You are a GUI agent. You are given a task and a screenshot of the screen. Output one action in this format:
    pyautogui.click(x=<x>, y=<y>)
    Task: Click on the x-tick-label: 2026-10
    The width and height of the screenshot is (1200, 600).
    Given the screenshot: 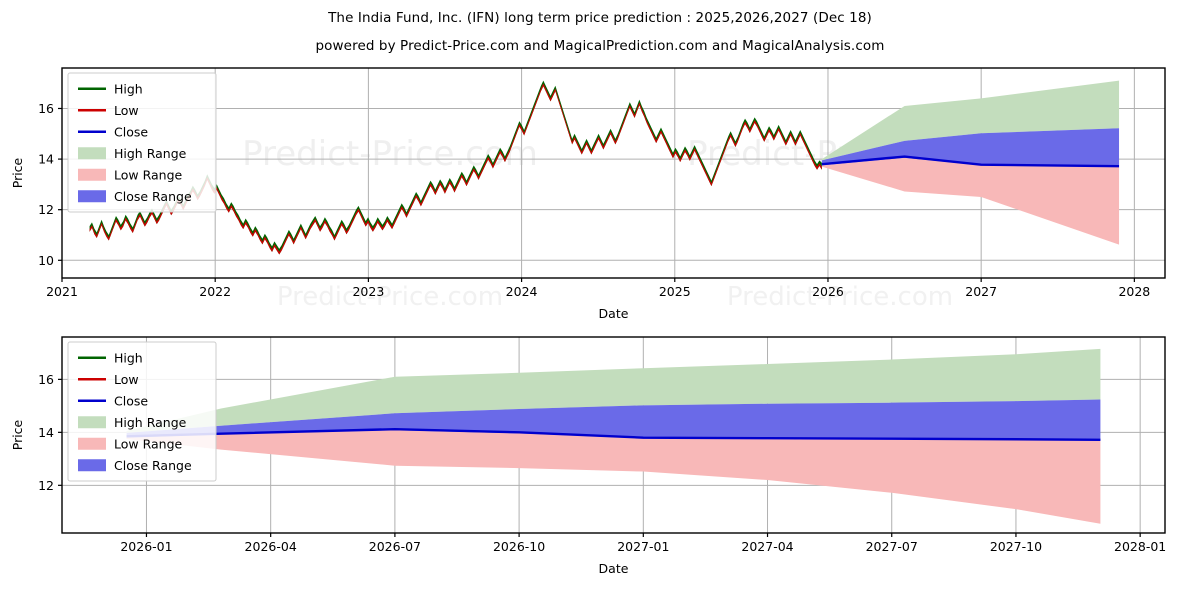 What is the action you would take?
    pyautogui.click(x=519, y=546)
    